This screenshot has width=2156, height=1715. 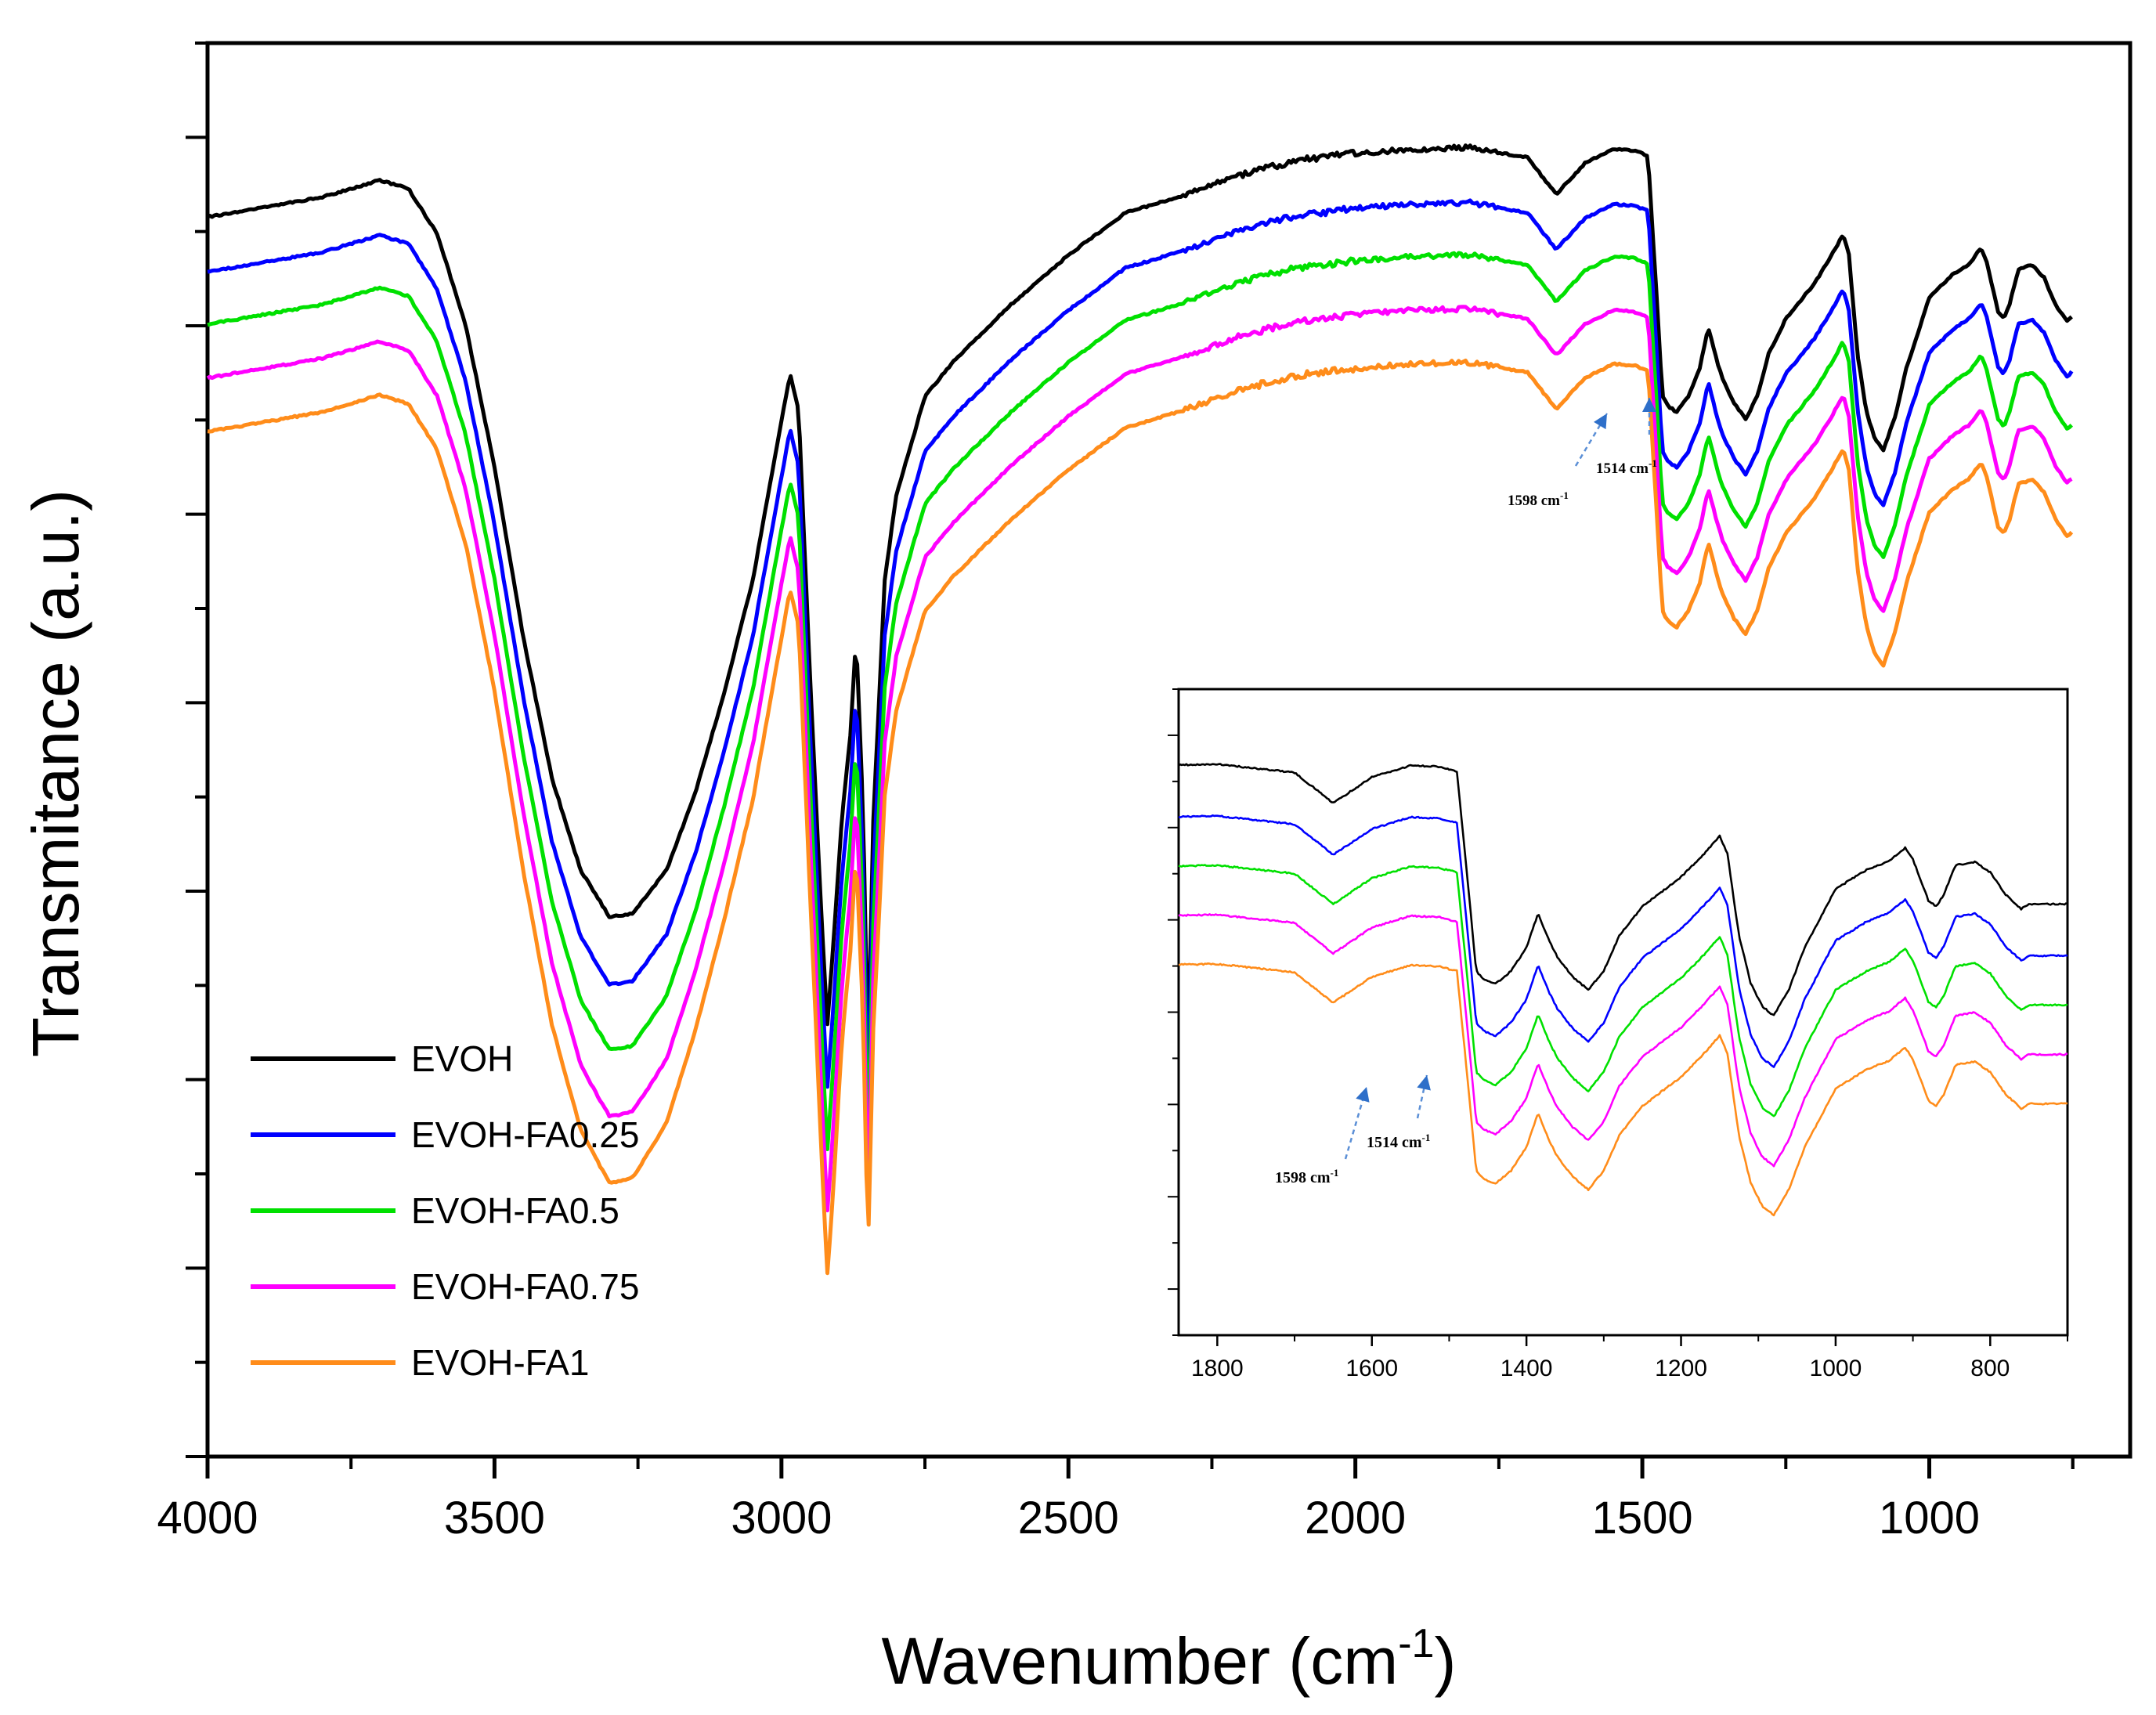 I want to click on inset-annotation-1514: 1514 cm-1, so click(x=1398, y=1141).